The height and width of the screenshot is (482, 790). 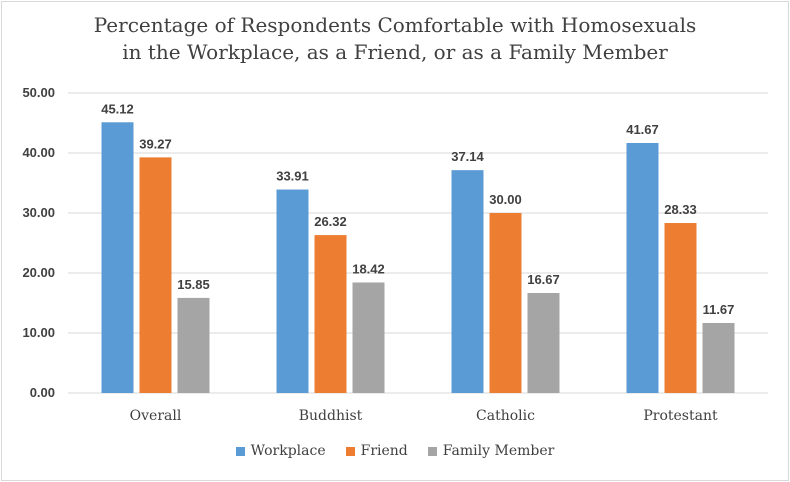 What do you see at coordinates (155, 143) in the screenshot?
I see `data-label-friend: 39.27` at bounding box center [155, 143].